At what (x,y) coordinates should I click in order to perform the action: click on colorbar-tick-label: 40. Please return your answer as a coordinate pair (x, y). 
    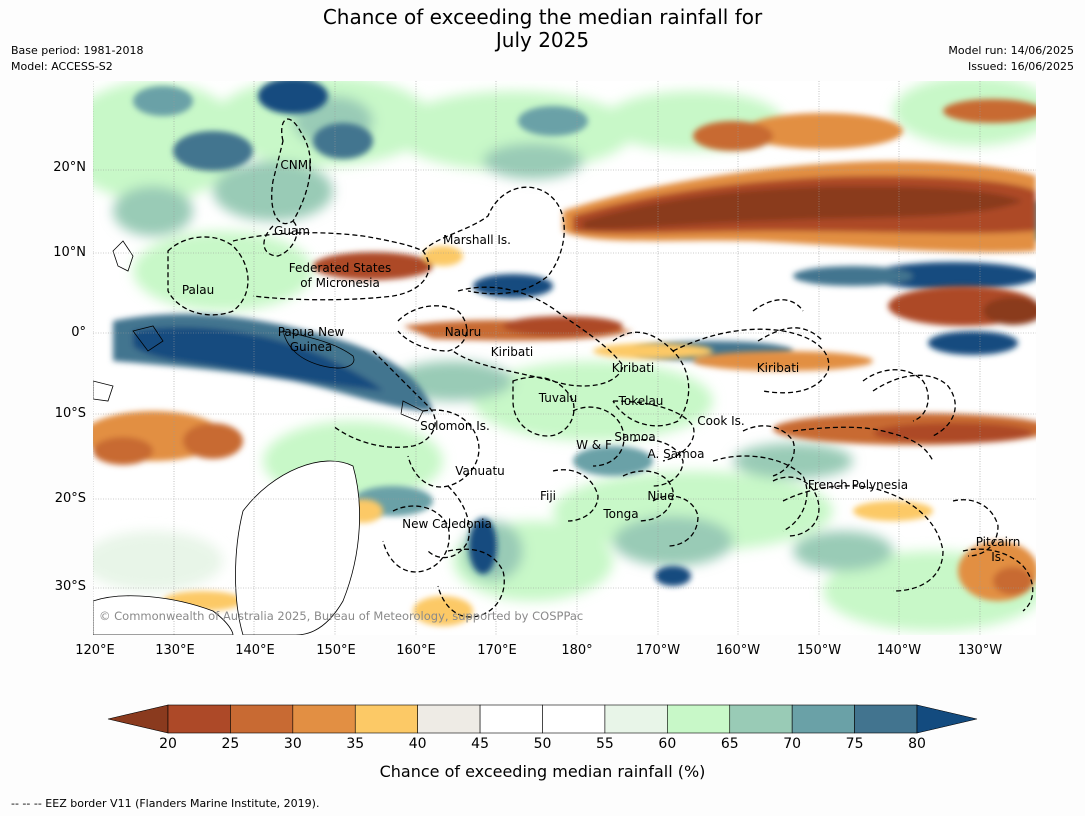
    Looking at the image, I should click on (417, 744).